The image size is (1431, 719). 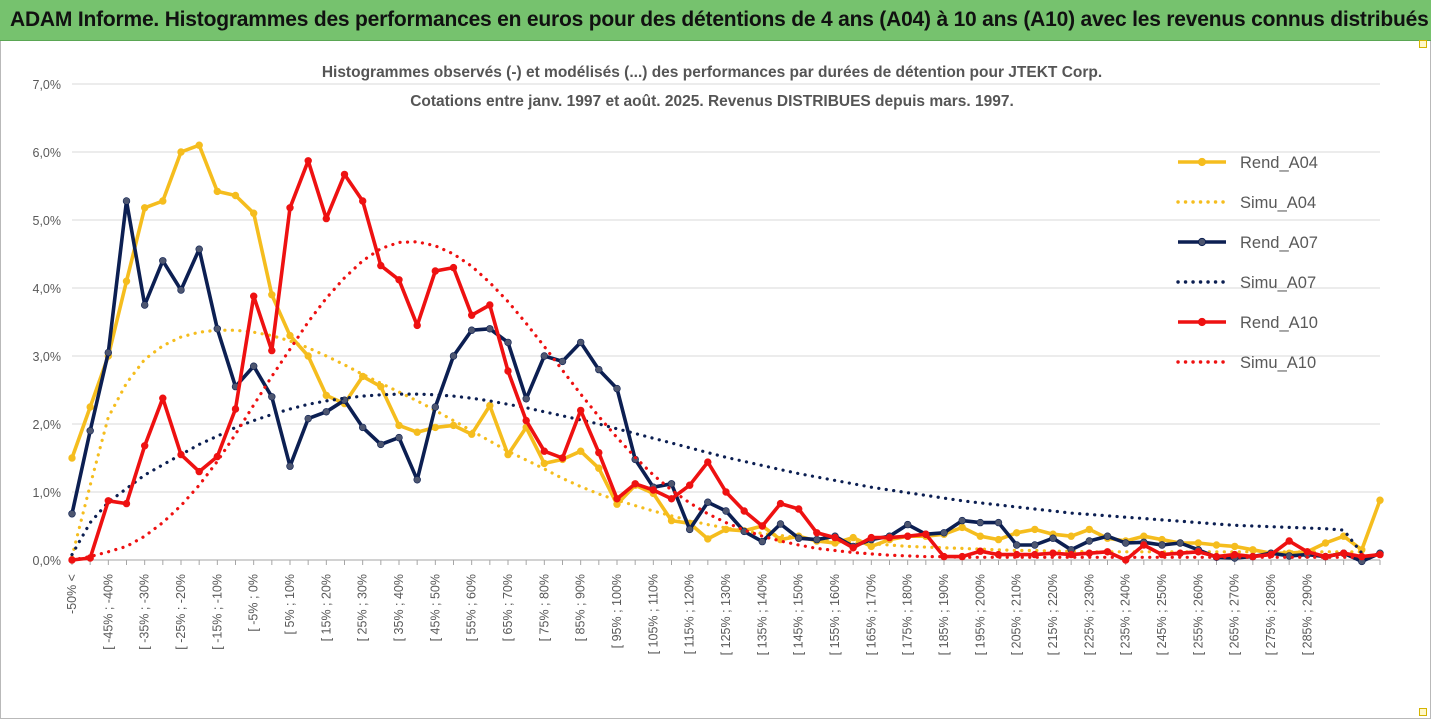 I want to click on legend-entry-simu-a07: Simu_A07, so click(x=1246, y=283).